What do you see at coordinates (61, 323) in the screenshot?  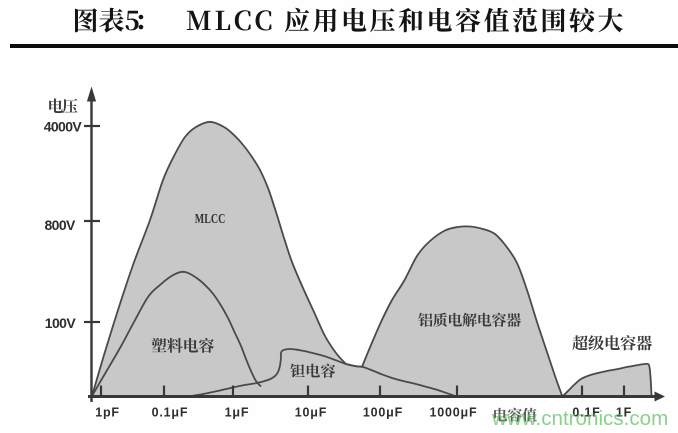 I see `svg-text: 100V` at bounding box center [61, 323].